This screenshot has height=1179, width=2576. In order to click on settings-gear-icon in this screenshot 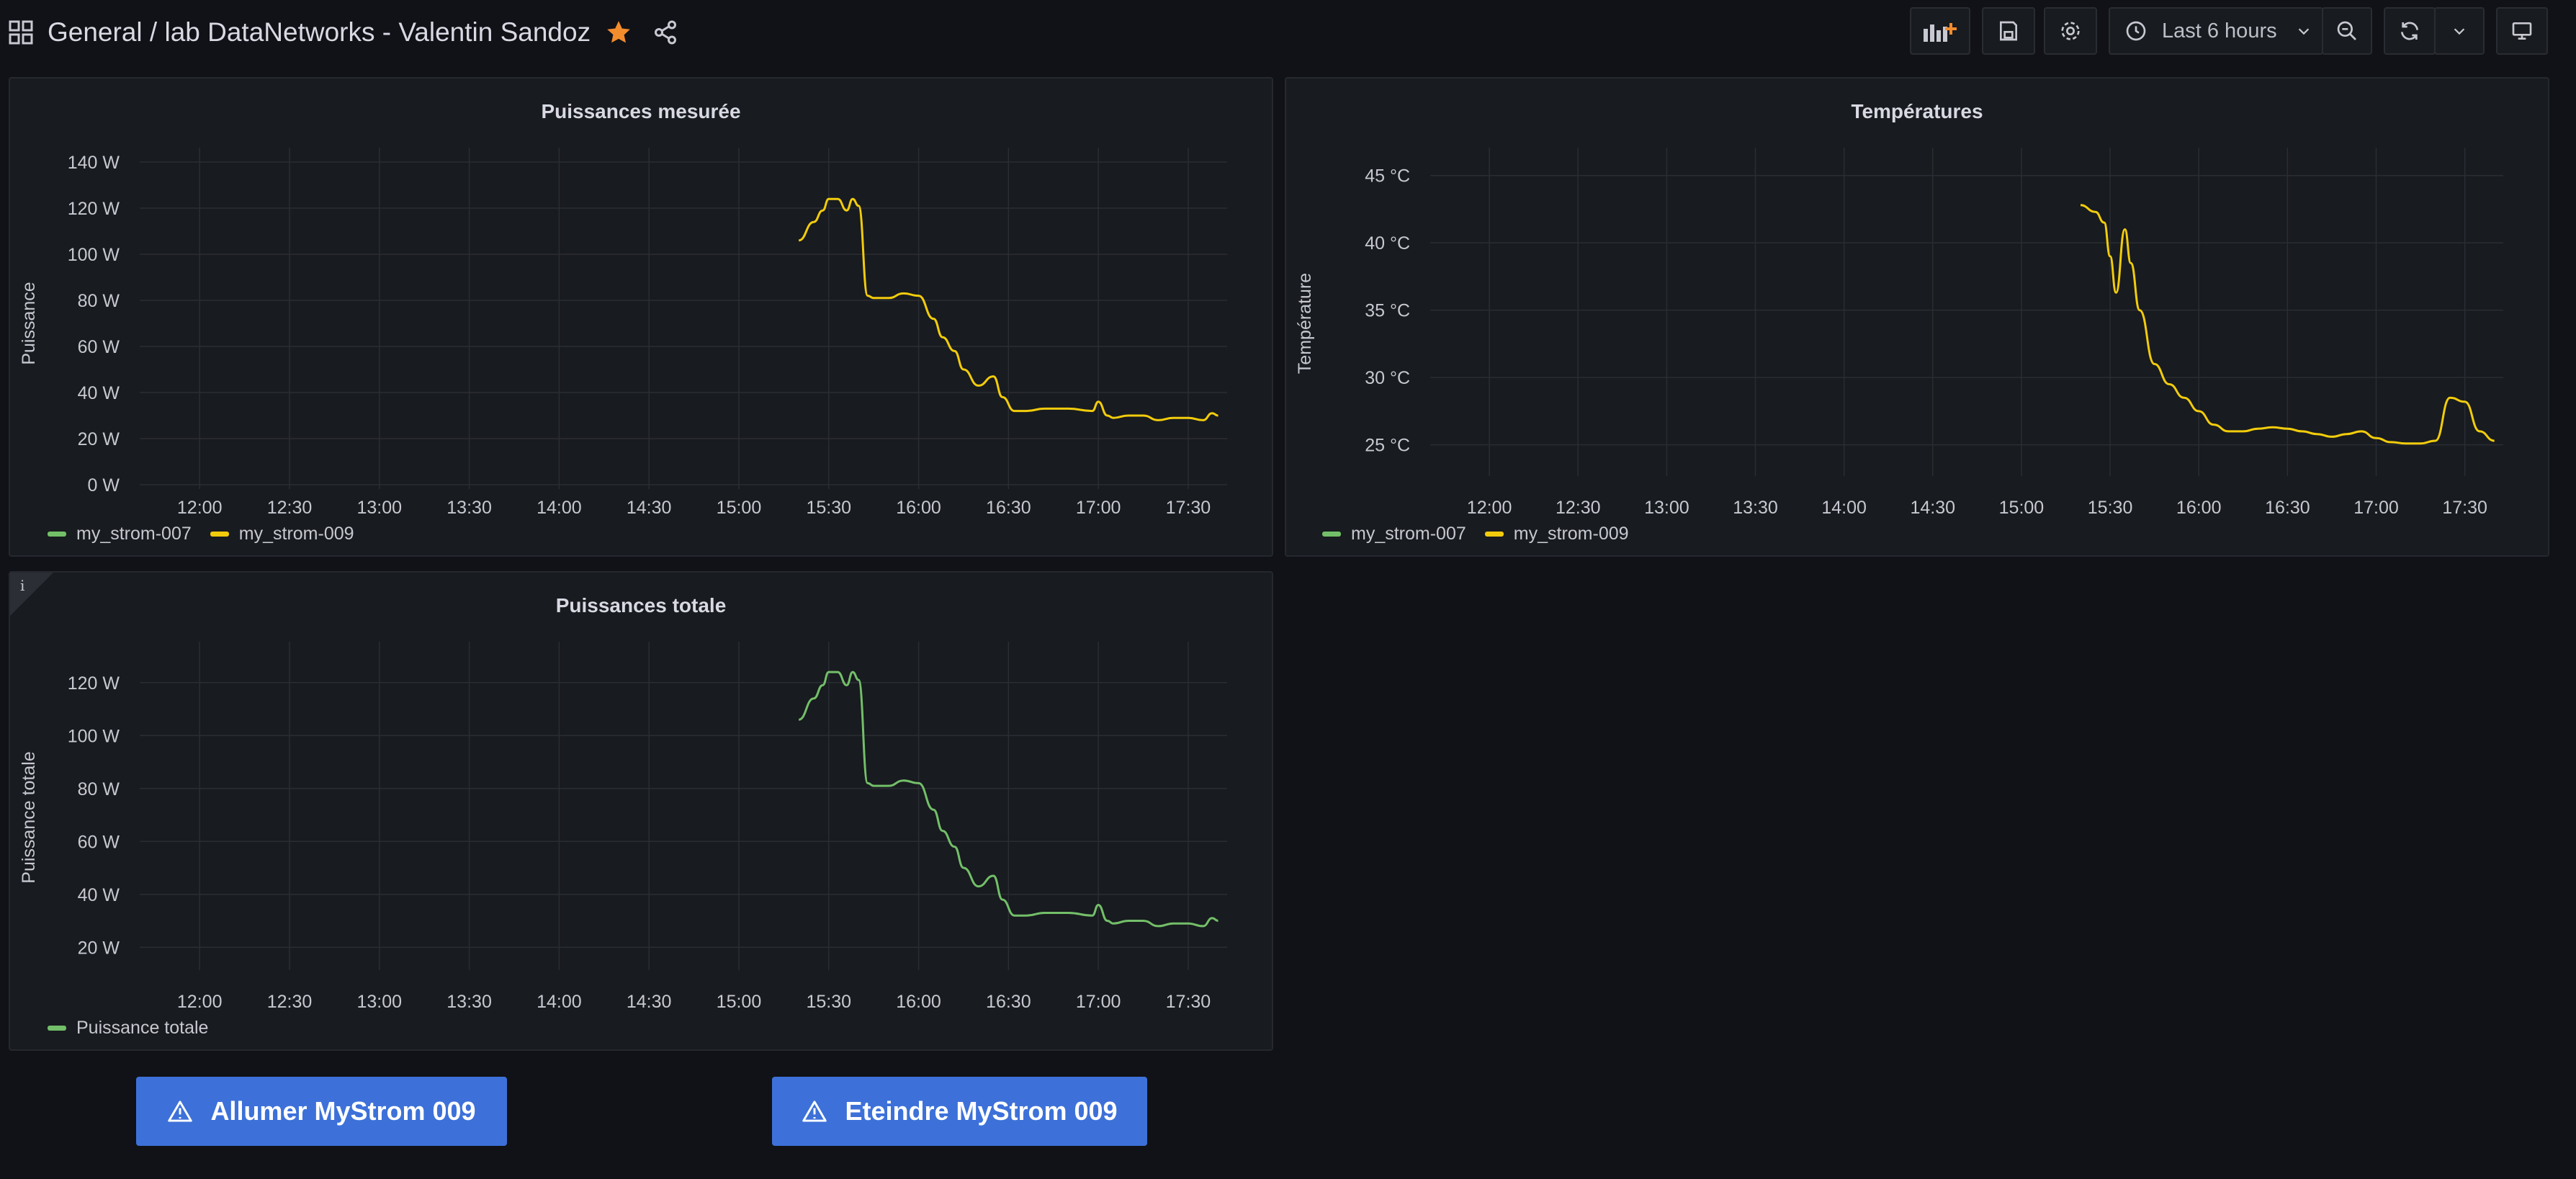, I will do `click(2070, 31)`.